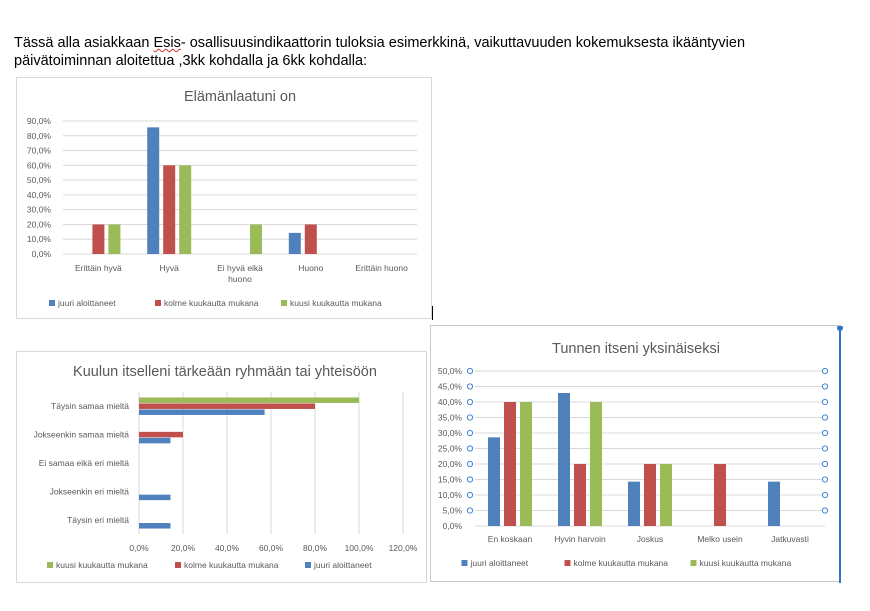 This screenshot has width=870, height=611. What do you see at coordinates (450, 433) in the screenshot?
I see `y-tick-label: 30,0%` at bounding box center [450, 433].